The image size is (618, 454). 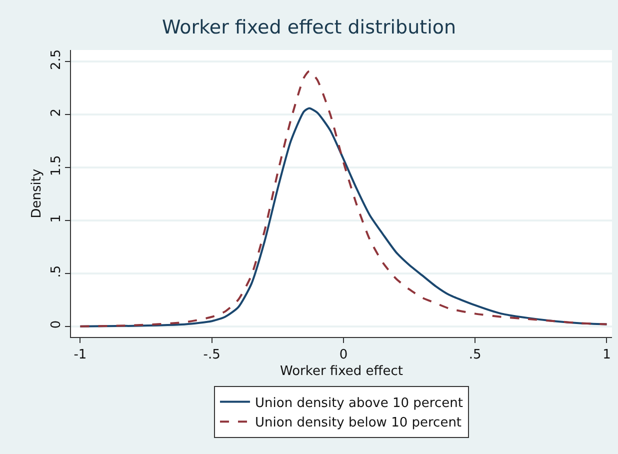 What do you see at coordinates (341, 372) in the screenshot?
I see `x-axis-title: Worker fixed effect` at bounding box center [341, 372].